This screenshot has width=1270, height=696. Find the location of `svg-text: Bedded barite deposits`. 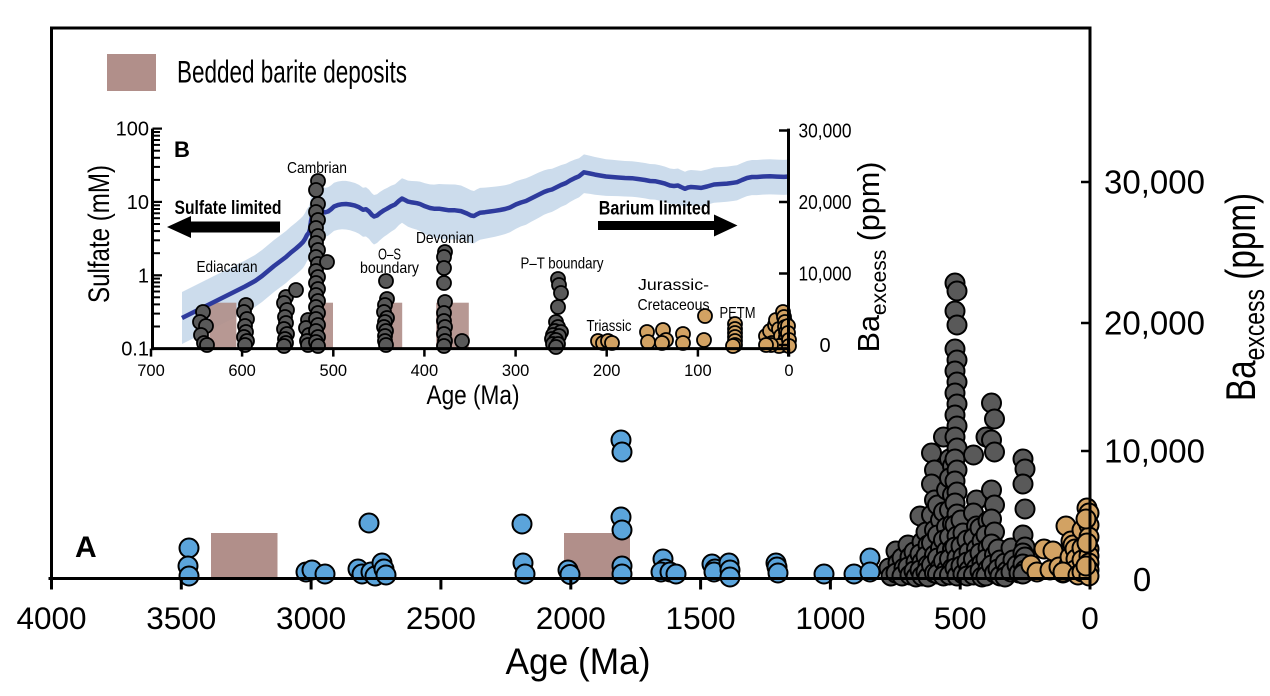

svg-text: Bedded barite deposits is located at coordinates (292, 72).